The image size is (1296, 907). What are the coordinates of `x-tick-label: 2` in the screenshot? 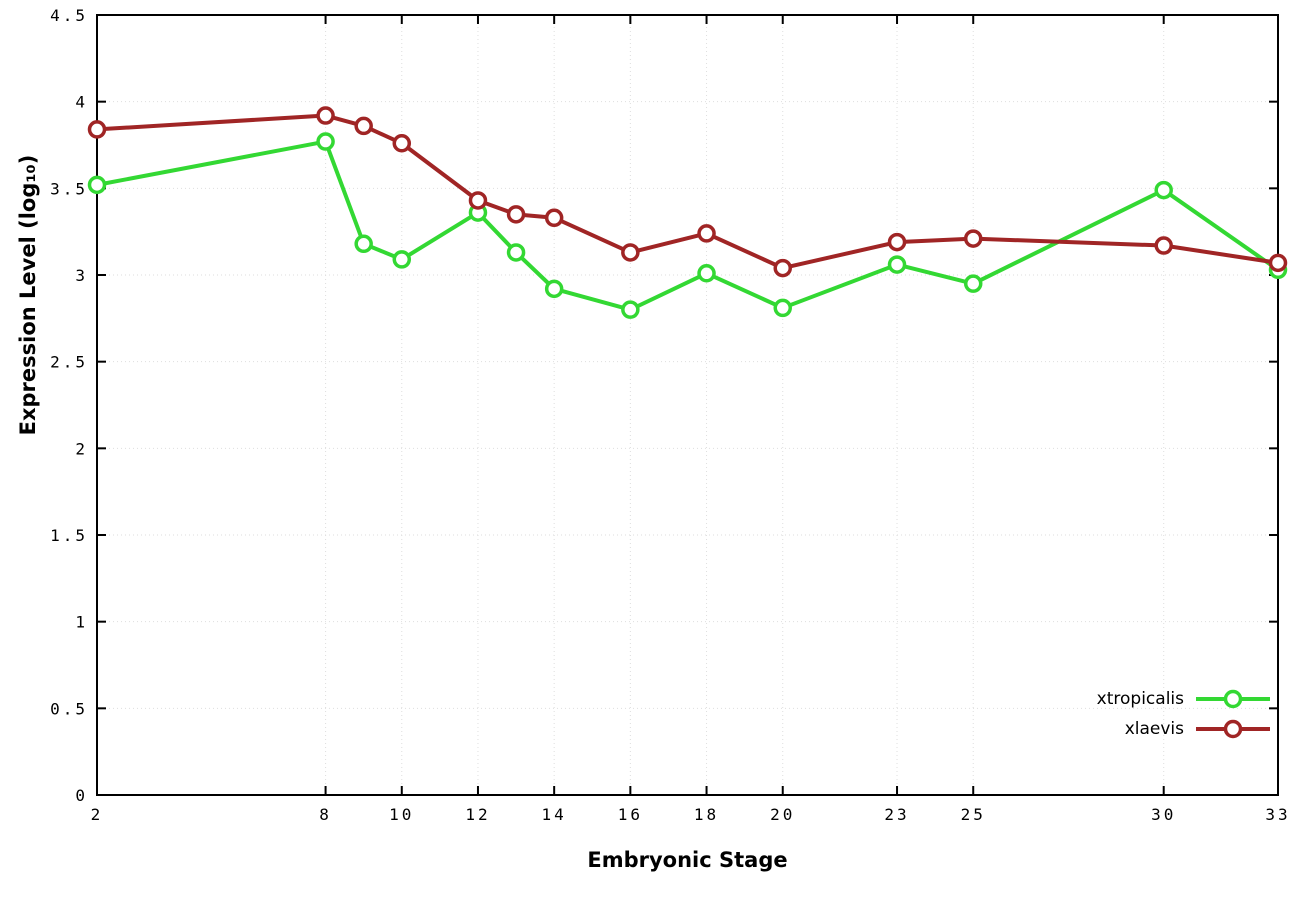 It's located at (97, 814).